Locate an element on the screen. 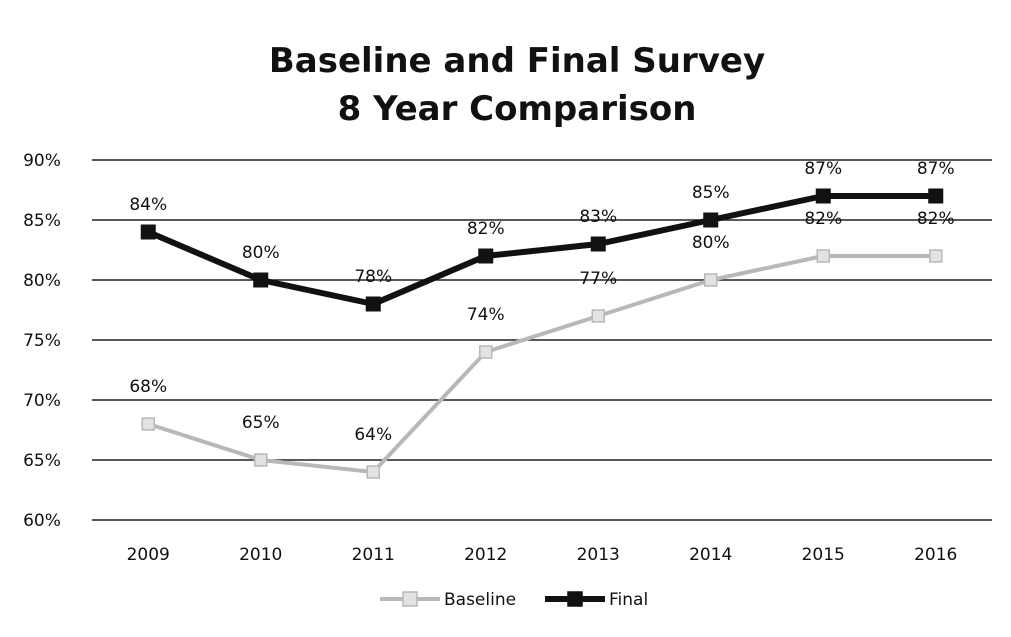 The image size is (1011, 637). baseline-data-label: 77% is located at coordinates (598, 279).